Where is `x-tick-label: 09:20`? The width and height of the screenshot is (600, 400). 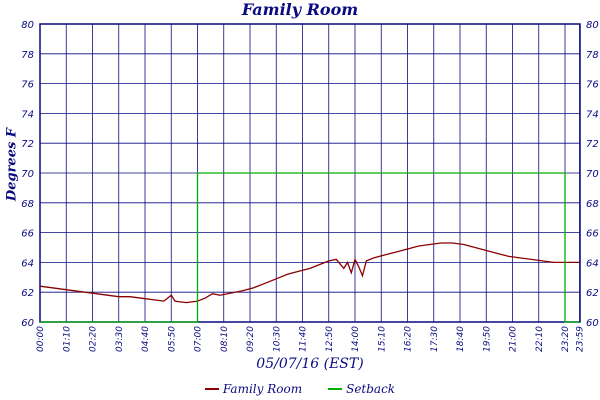 x-tick-label: 09:20 is located at coordinates (251, 339).